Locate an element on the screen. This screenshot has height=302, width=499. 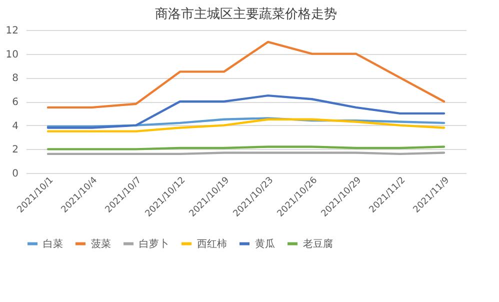
y-tick-label: 8 is located at coordinates (15, 78).